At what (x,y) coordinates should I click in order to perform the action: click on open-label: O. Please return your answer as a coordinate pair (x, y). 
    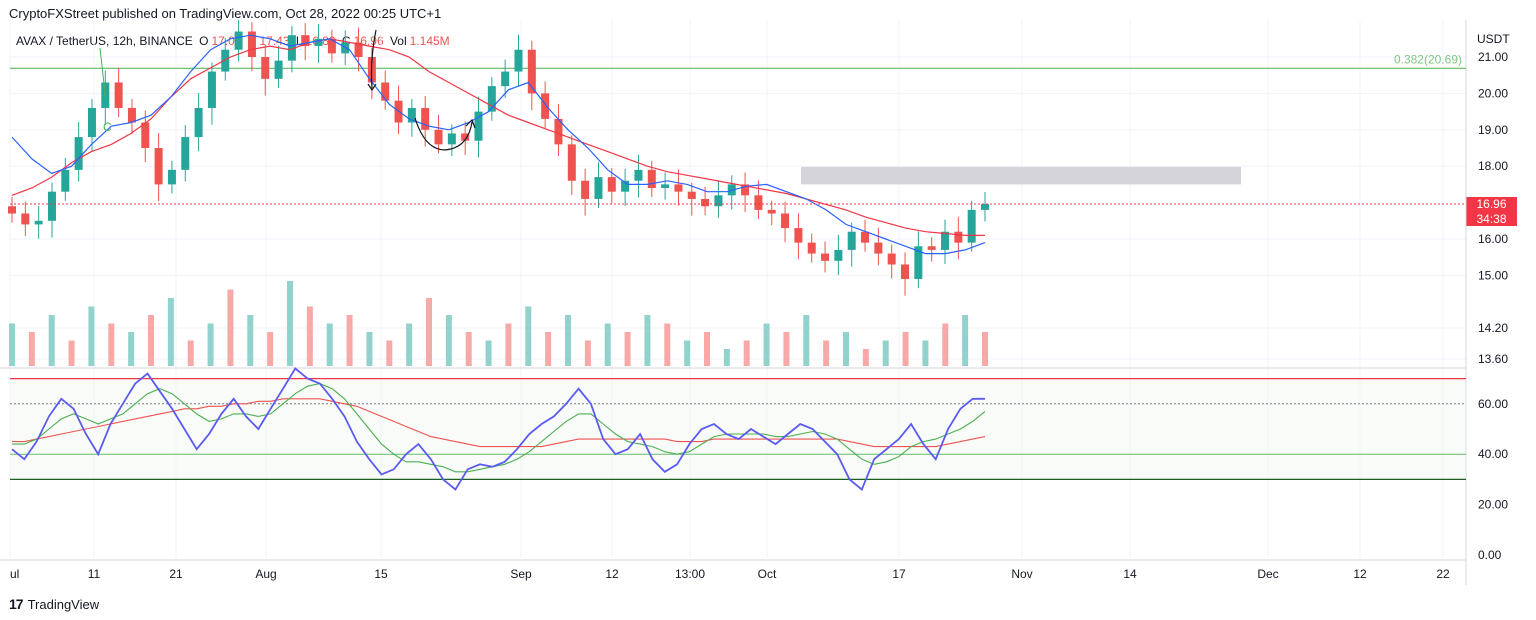
    Looking at the image, I should click on (204, 41).